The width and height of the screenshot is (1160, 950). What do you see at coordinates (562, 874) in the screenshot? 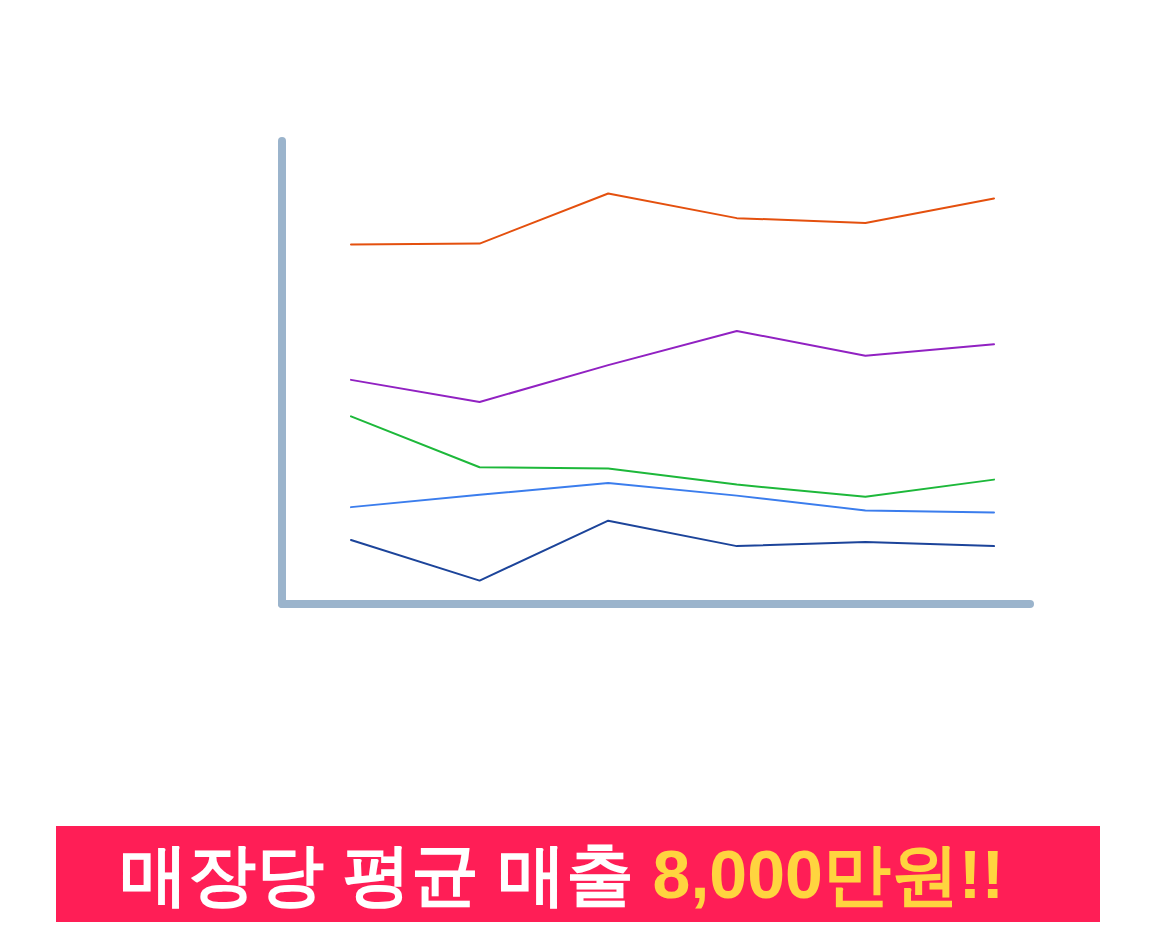
I see `title: 매장당 평균 매출 8,000만원!!` at bounding box center [562, 874].